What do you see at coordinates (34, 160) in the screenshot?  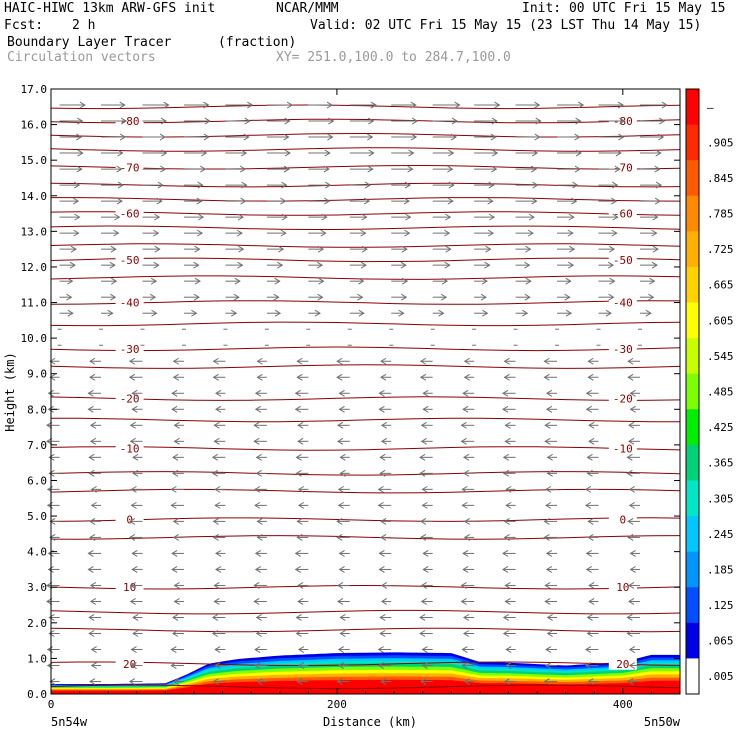 I see `y-tick-label: 15.0` at bounding box center [34, 160].